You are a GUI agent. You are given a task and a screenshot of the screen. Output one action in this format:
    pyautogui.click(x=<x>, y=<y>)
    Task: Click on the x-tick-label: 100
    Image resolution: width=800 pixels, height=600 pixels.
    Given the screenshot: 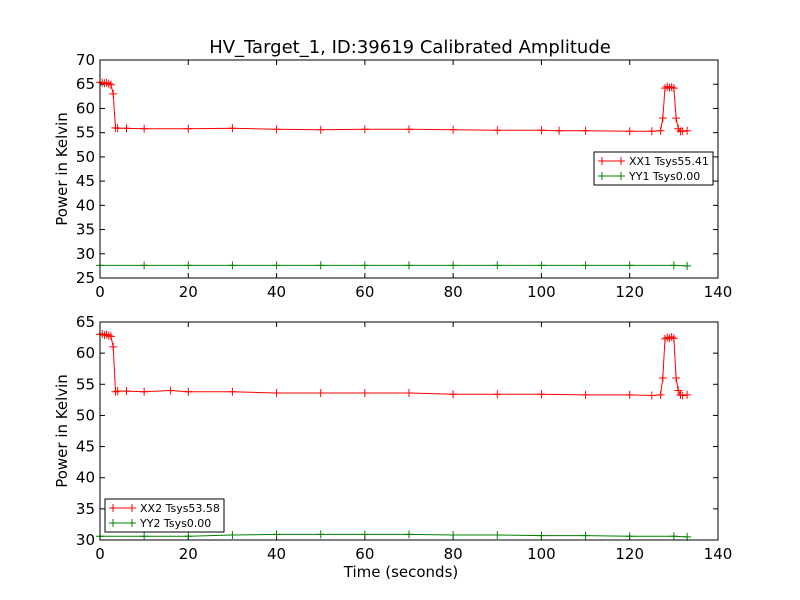 What is the action you would take?
    pyautogui.click(x=541, y=292)
    